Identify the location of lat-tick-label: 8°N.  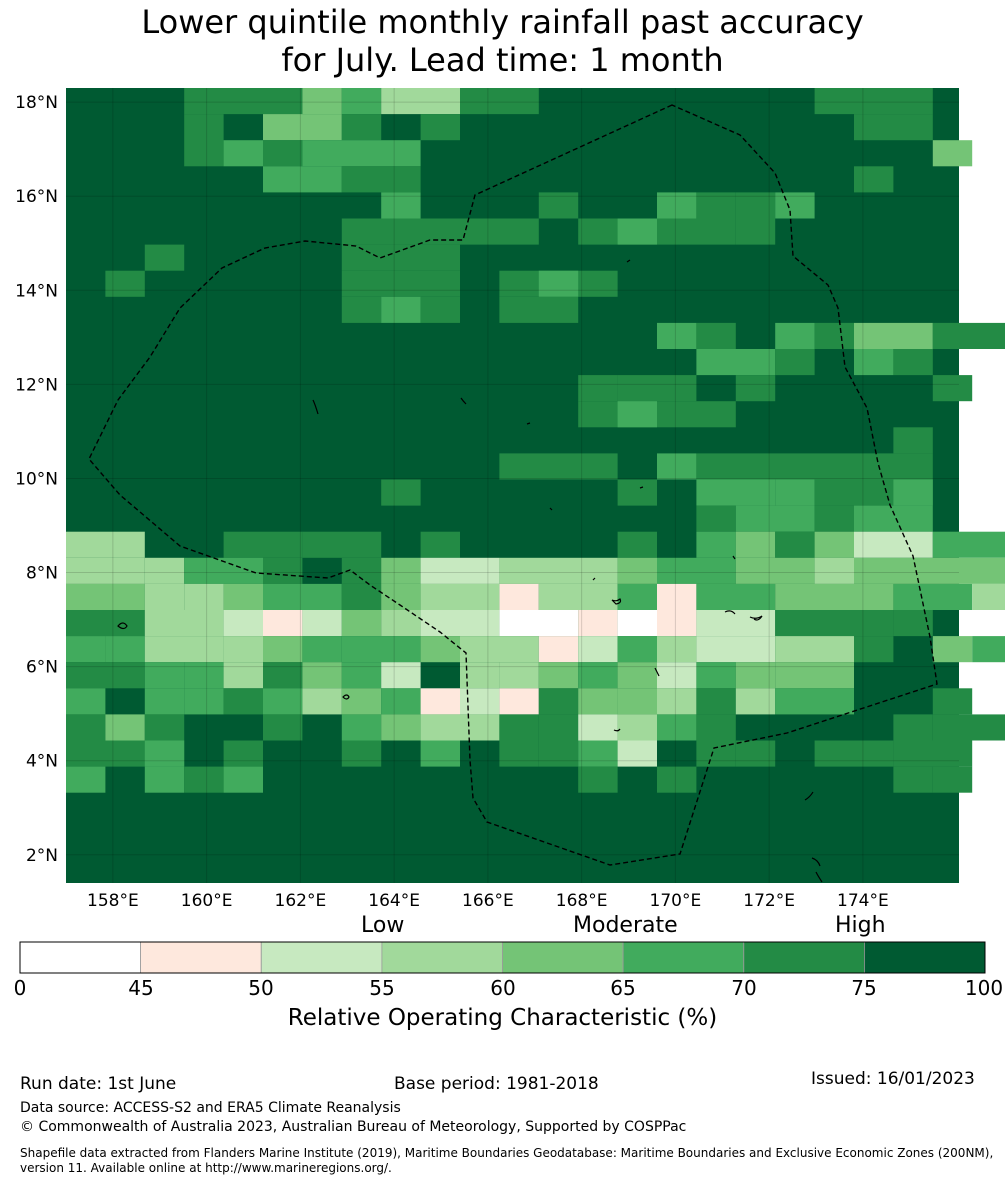
(42, 574).